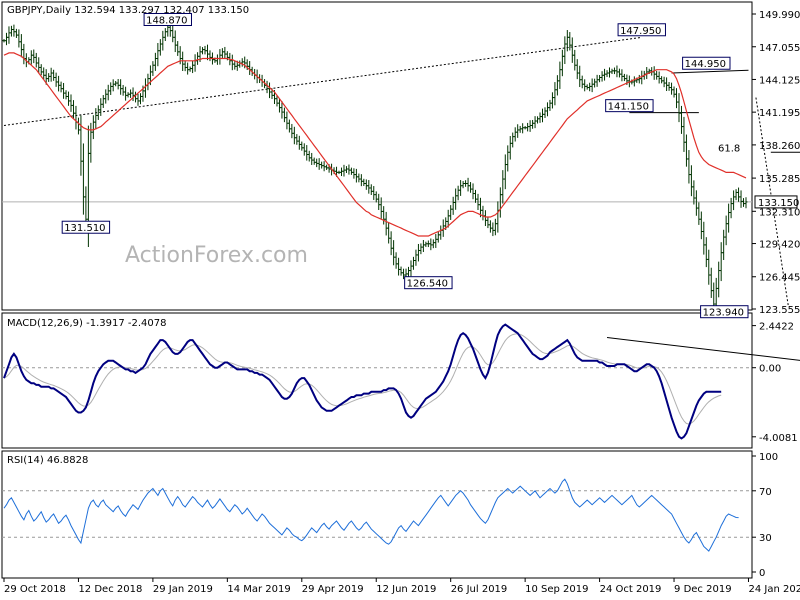  What do you see at coordinates (779, 212) in the screenshot?
I see `price-y-tick-label: 132.310` at bounding box center [779, 212].